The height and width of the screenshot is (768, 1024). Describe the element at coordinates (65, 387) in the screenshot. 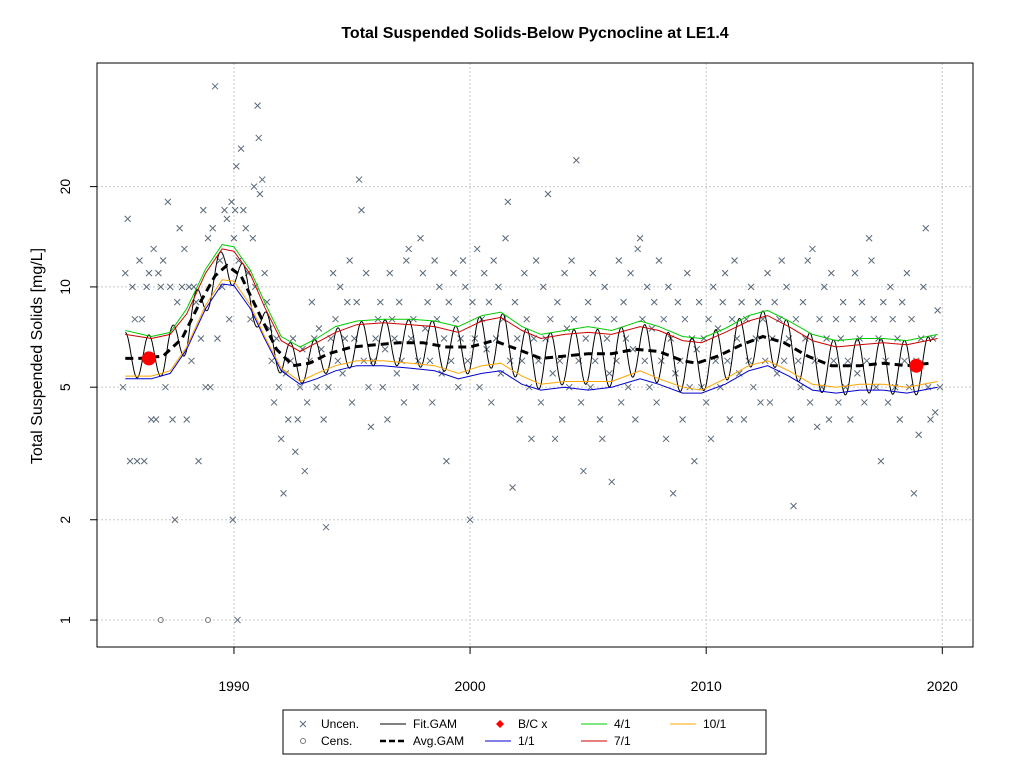

I see `y-tick-label: 5` at that location.